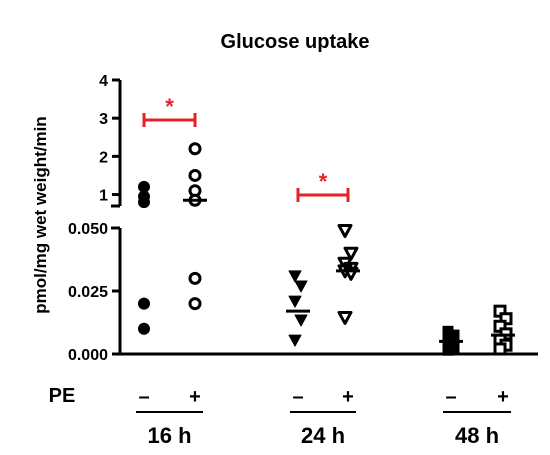 This screenshot has height=455, width=550. I want to click on y-tick-label: 0.000, so click(88, 355).